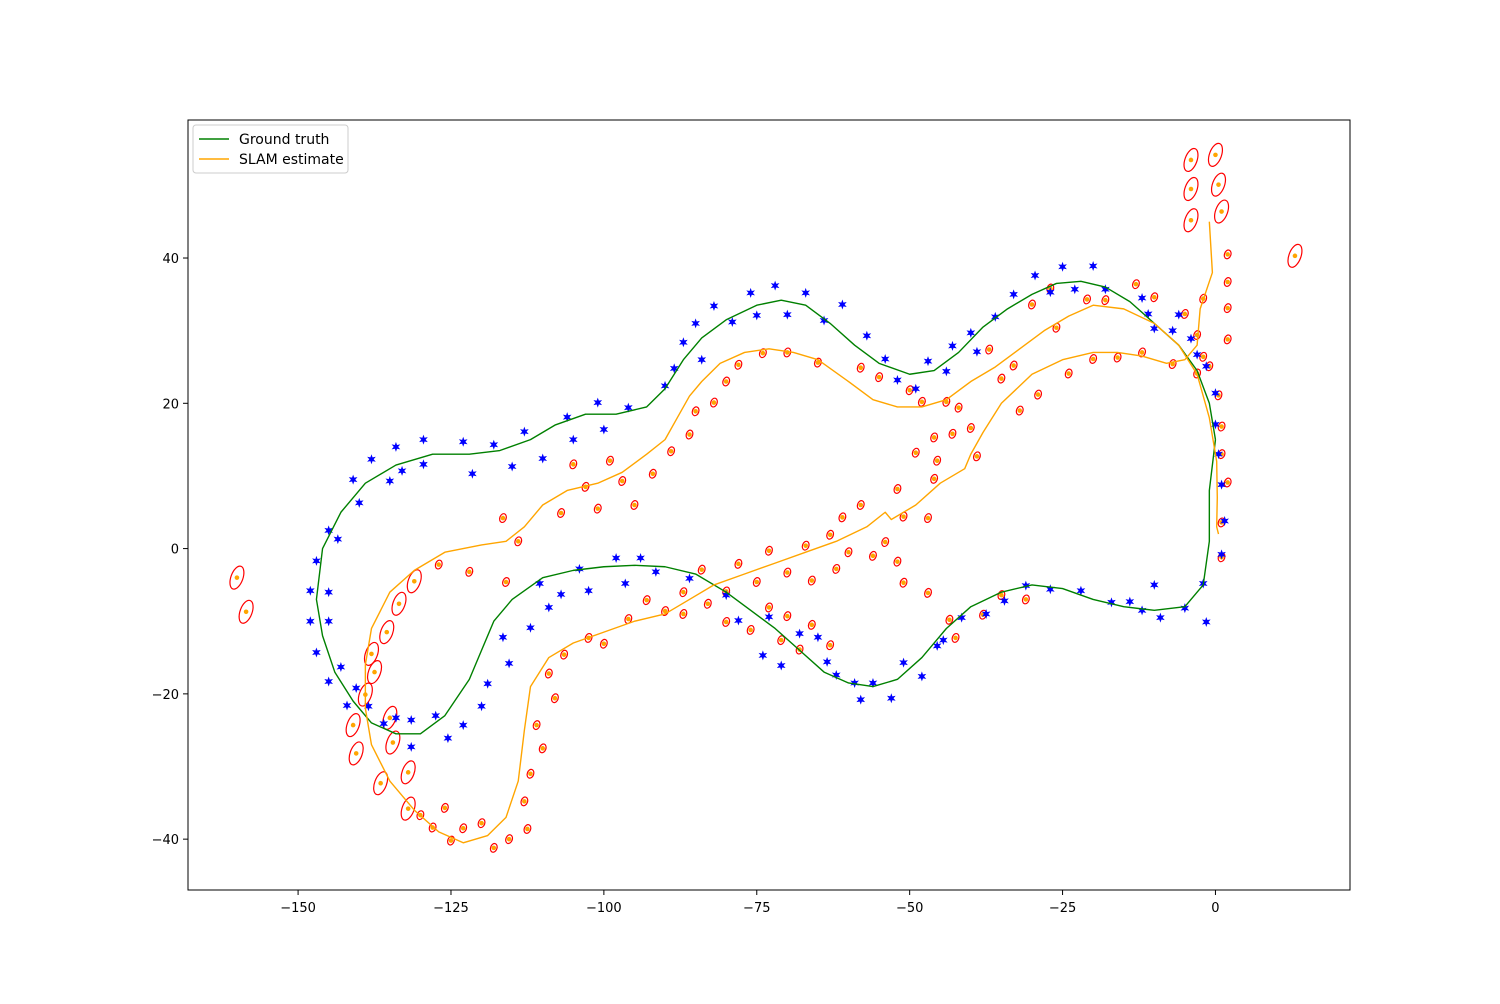  Describe the element at coordinates (291, 160) in the screenshot. I see `legend-label-slam-estimate: SLAM estimate` at that location.